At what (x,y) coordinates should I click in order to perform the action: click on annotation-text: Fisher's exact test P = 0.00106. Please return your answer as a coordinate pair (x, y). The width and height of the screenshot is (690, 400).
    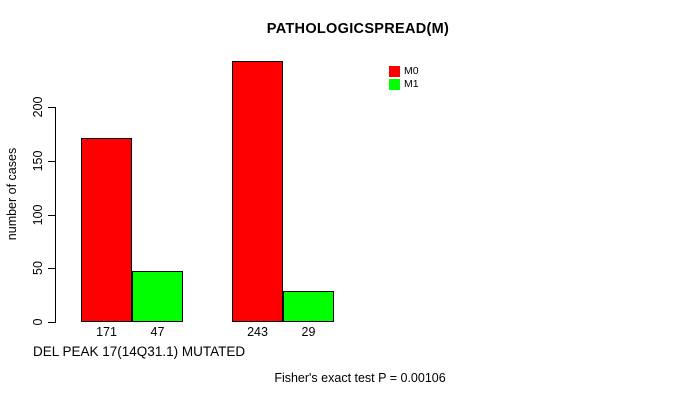
    Looking at the image, I should click on (360, 378).